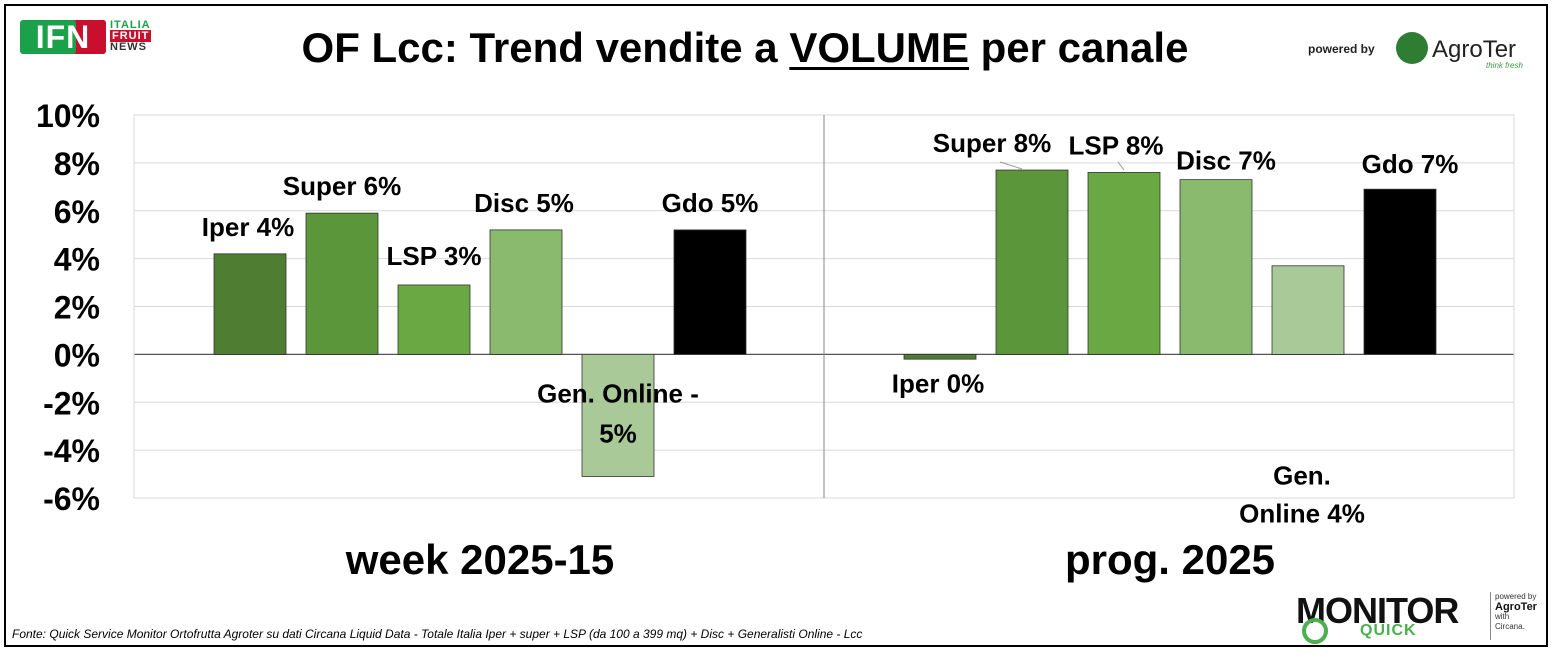  Describe the element at coordinates (77, 260) in the screenshot. I see `y-tick-label: 4%` at that location.